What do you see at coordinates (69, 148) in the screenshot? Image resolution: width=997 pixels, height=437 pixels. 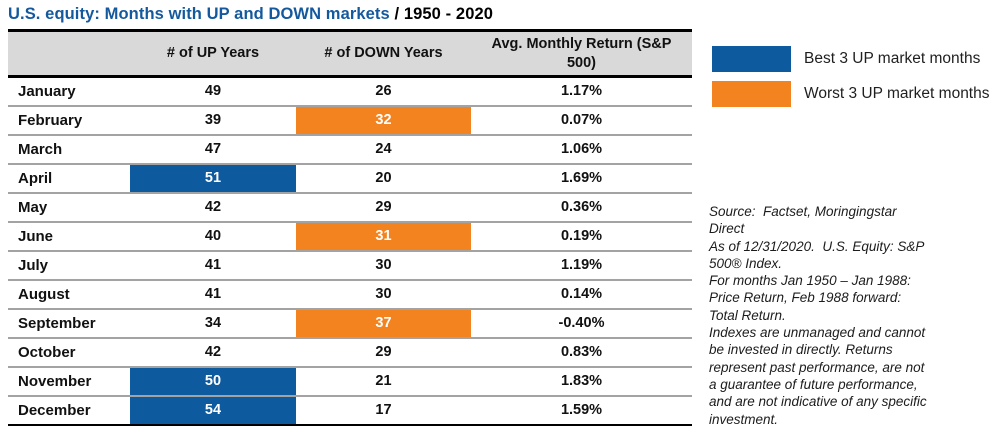 I see `month-cell: March` at bounding box center [69, 148].